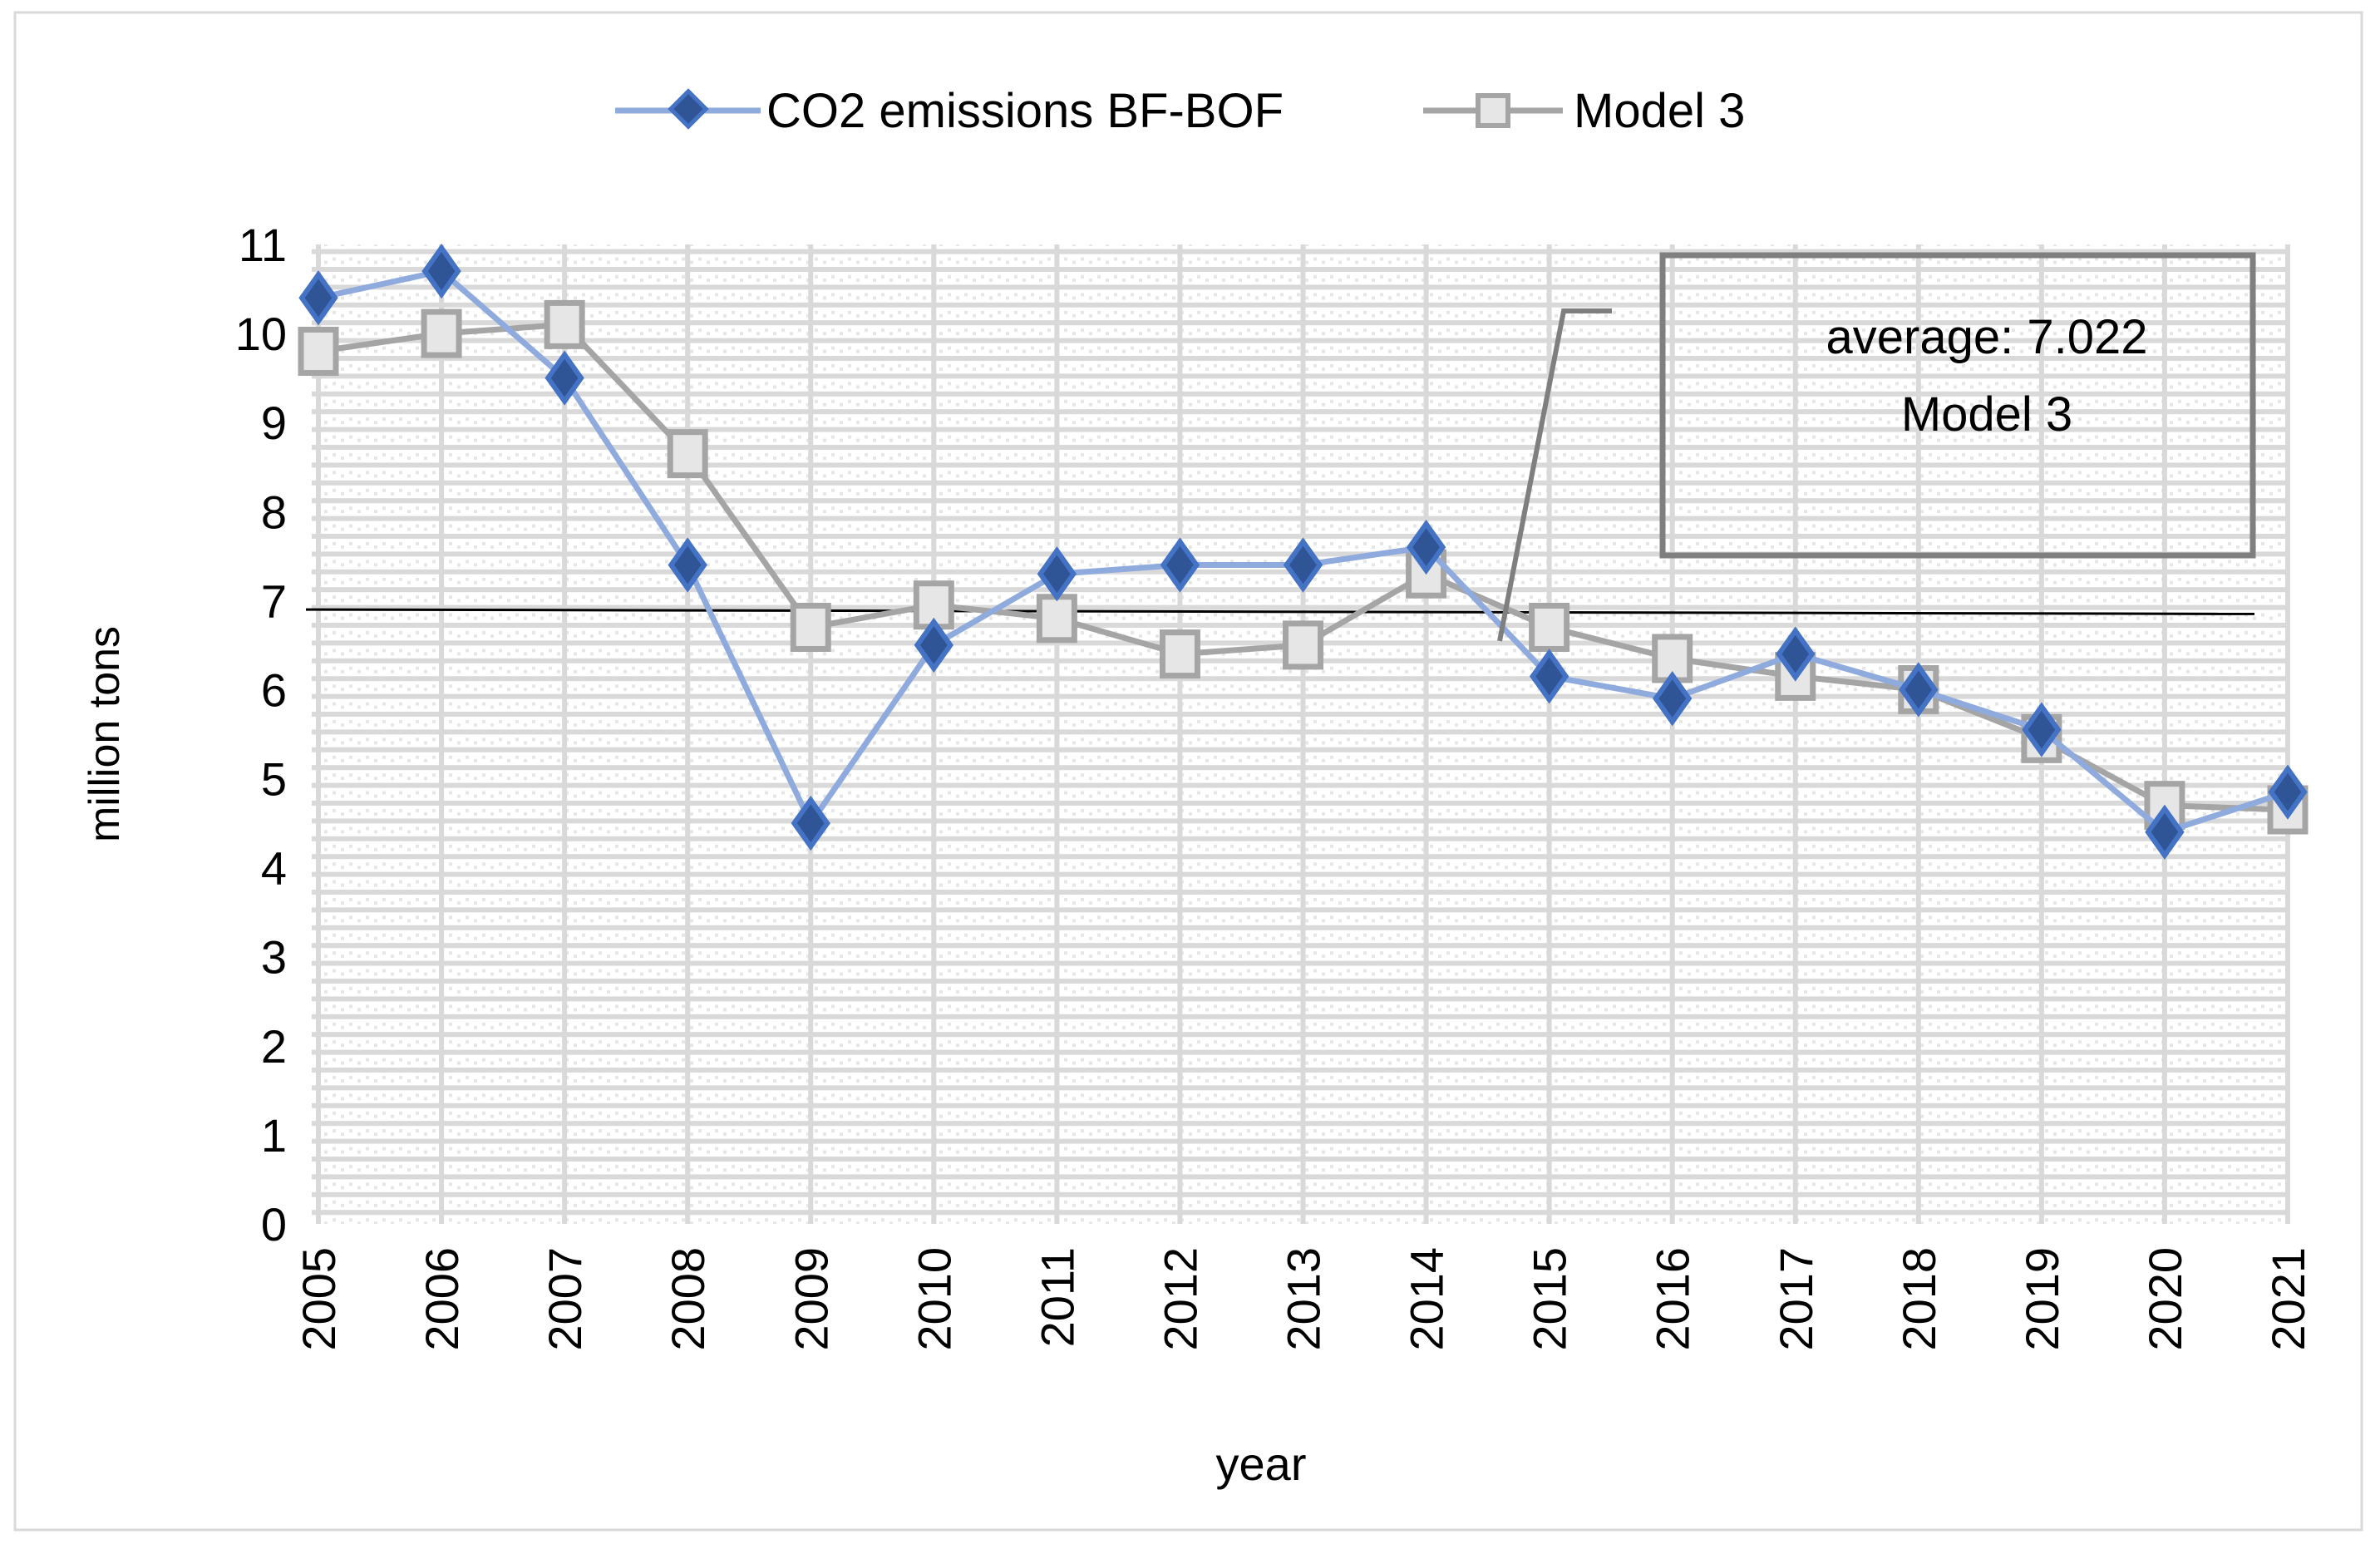 This screenshot has height=1544, width=2380. I want to click on y-tick-label: 11, so click(263, 245).